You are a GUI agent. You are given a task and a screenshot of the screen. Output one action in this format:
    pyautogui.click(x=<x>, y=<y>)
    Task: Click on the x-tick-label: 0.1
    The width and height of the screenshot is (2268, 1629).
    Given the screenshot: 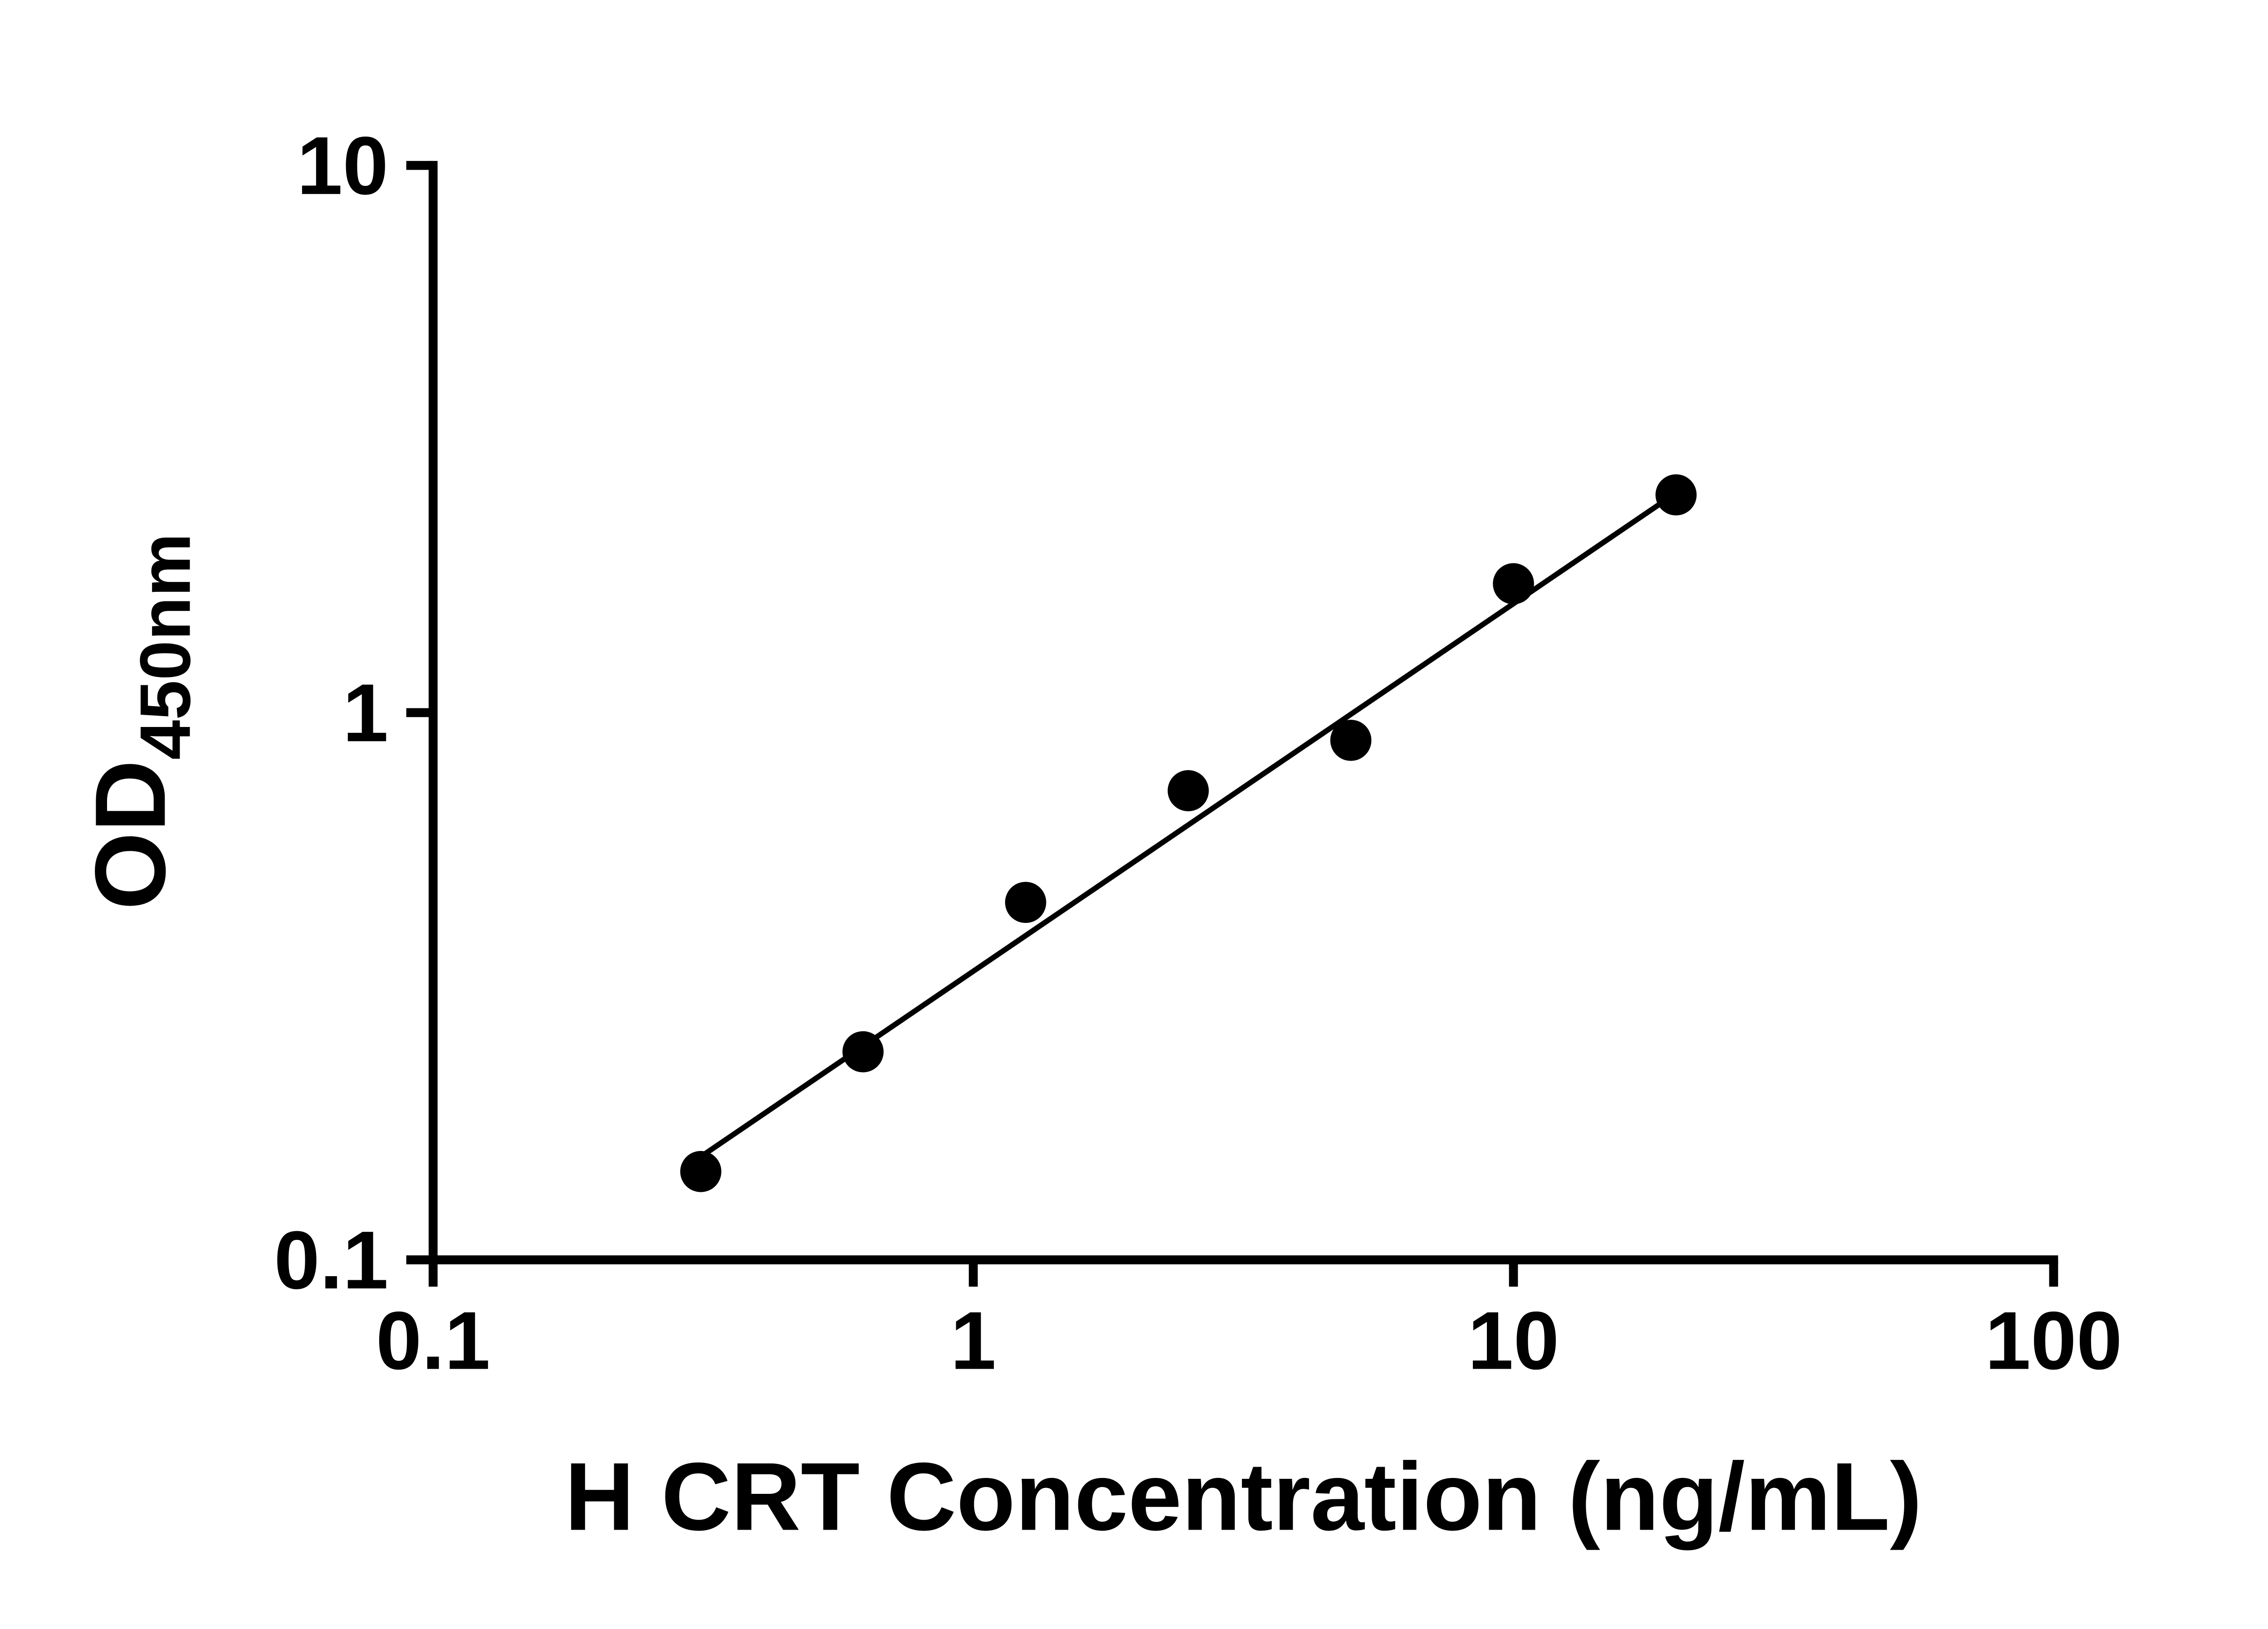 What is the action you would take?
    pyautogui.click(x=433, y=1341)
    